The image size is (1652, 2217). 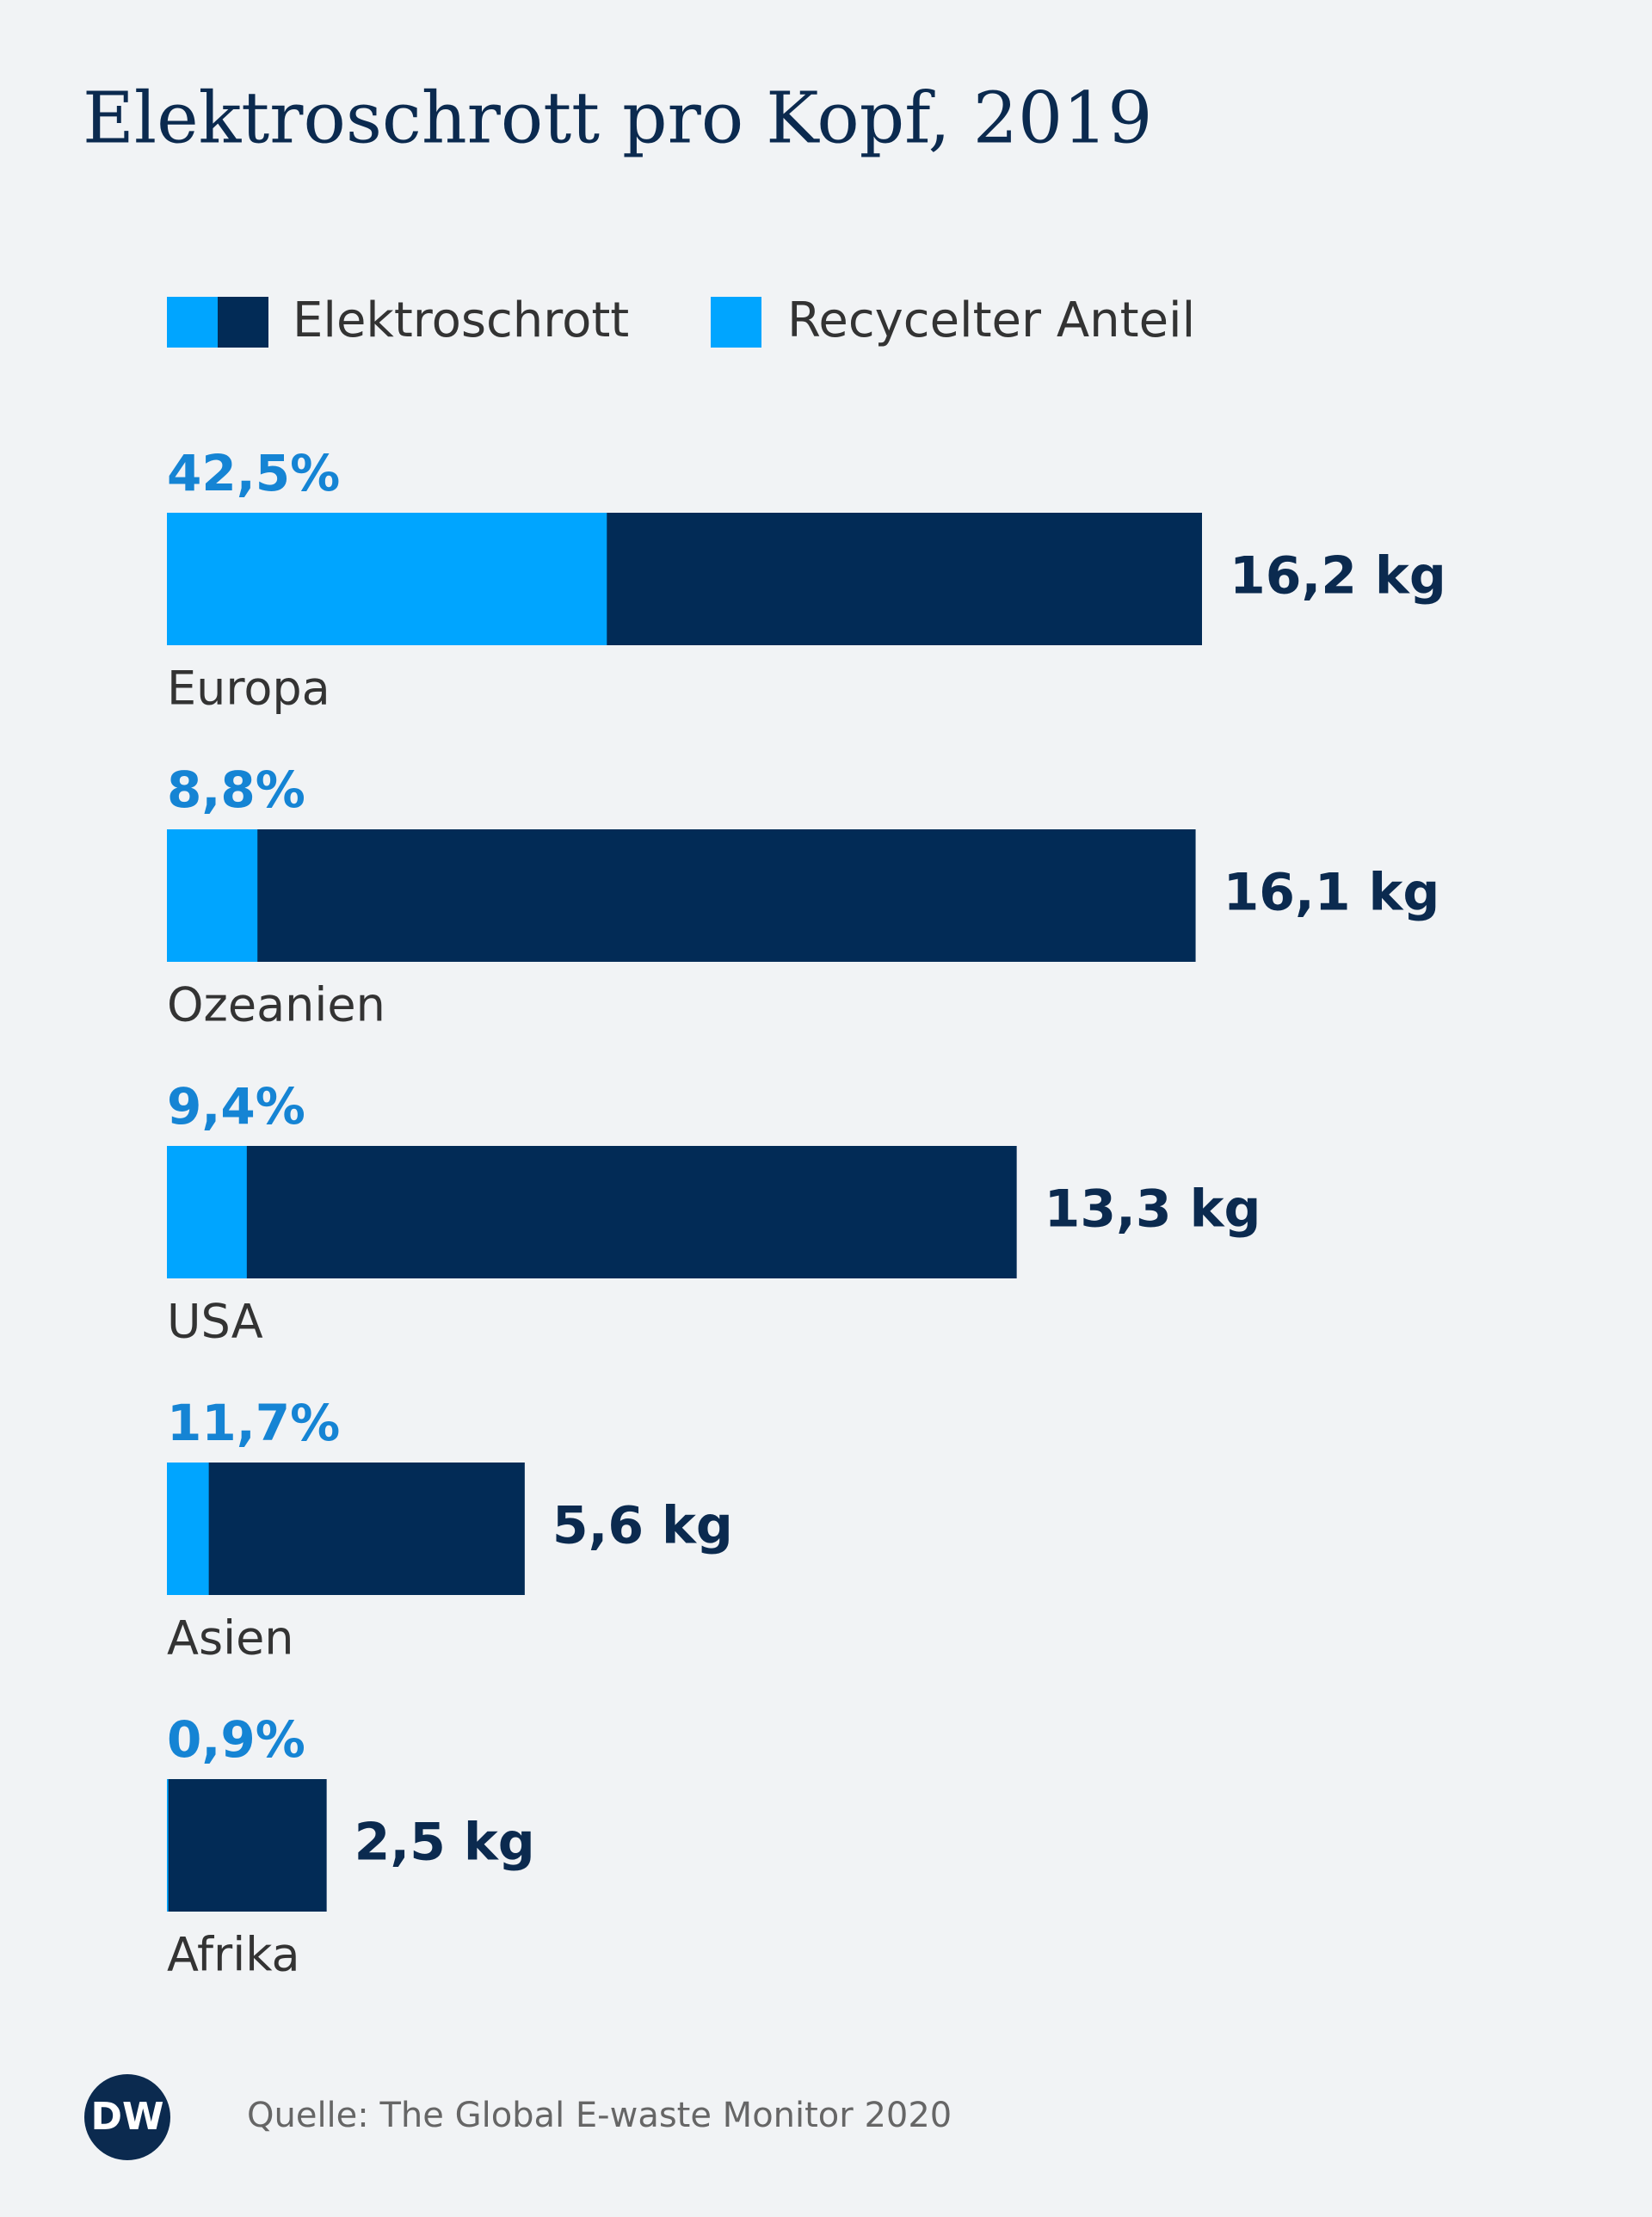 What do you see at coordinates (248, 689) in the screenshot?
I see `category-label: Europa` at bounding box center [248, 689].